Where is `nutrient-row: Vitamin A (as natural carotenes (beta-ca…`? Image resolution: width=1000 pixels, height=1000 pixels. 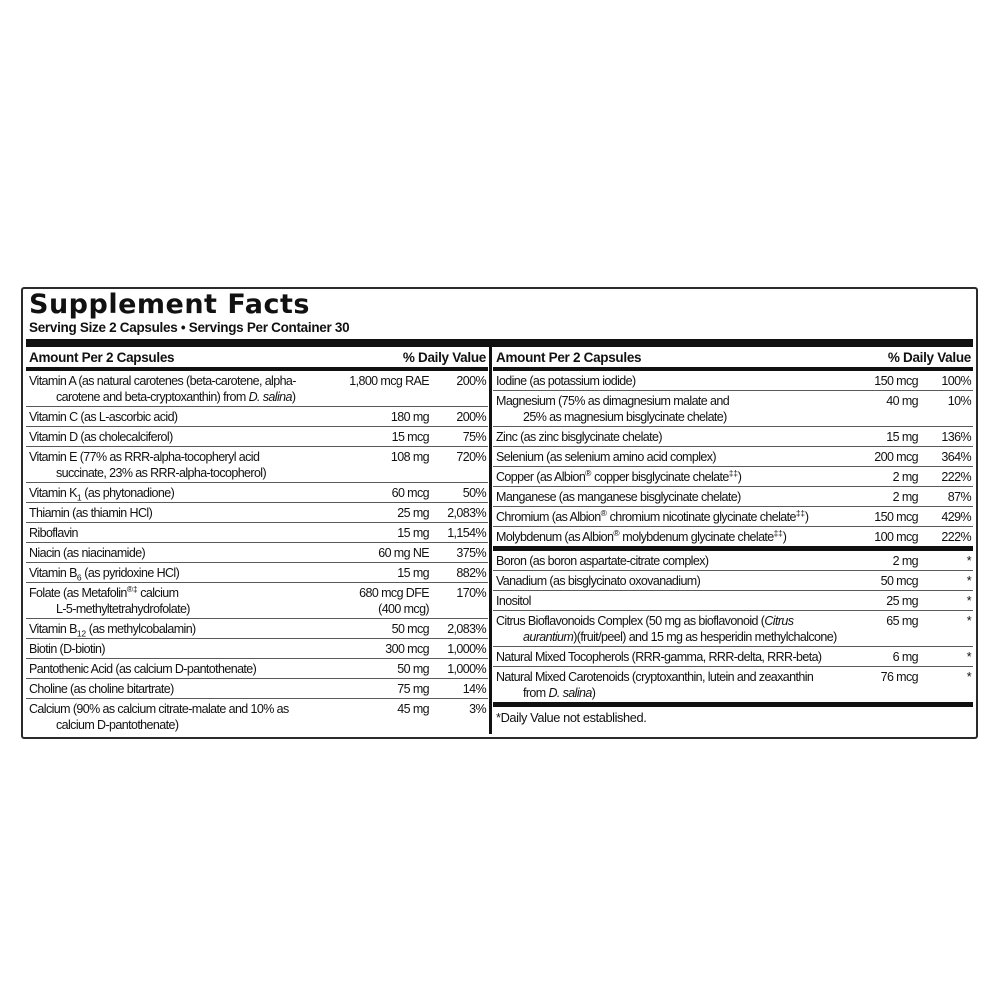
nutrient-row: Vitamin A (as natural carotenes (beta-ca… is located at coordinates (257, 388).